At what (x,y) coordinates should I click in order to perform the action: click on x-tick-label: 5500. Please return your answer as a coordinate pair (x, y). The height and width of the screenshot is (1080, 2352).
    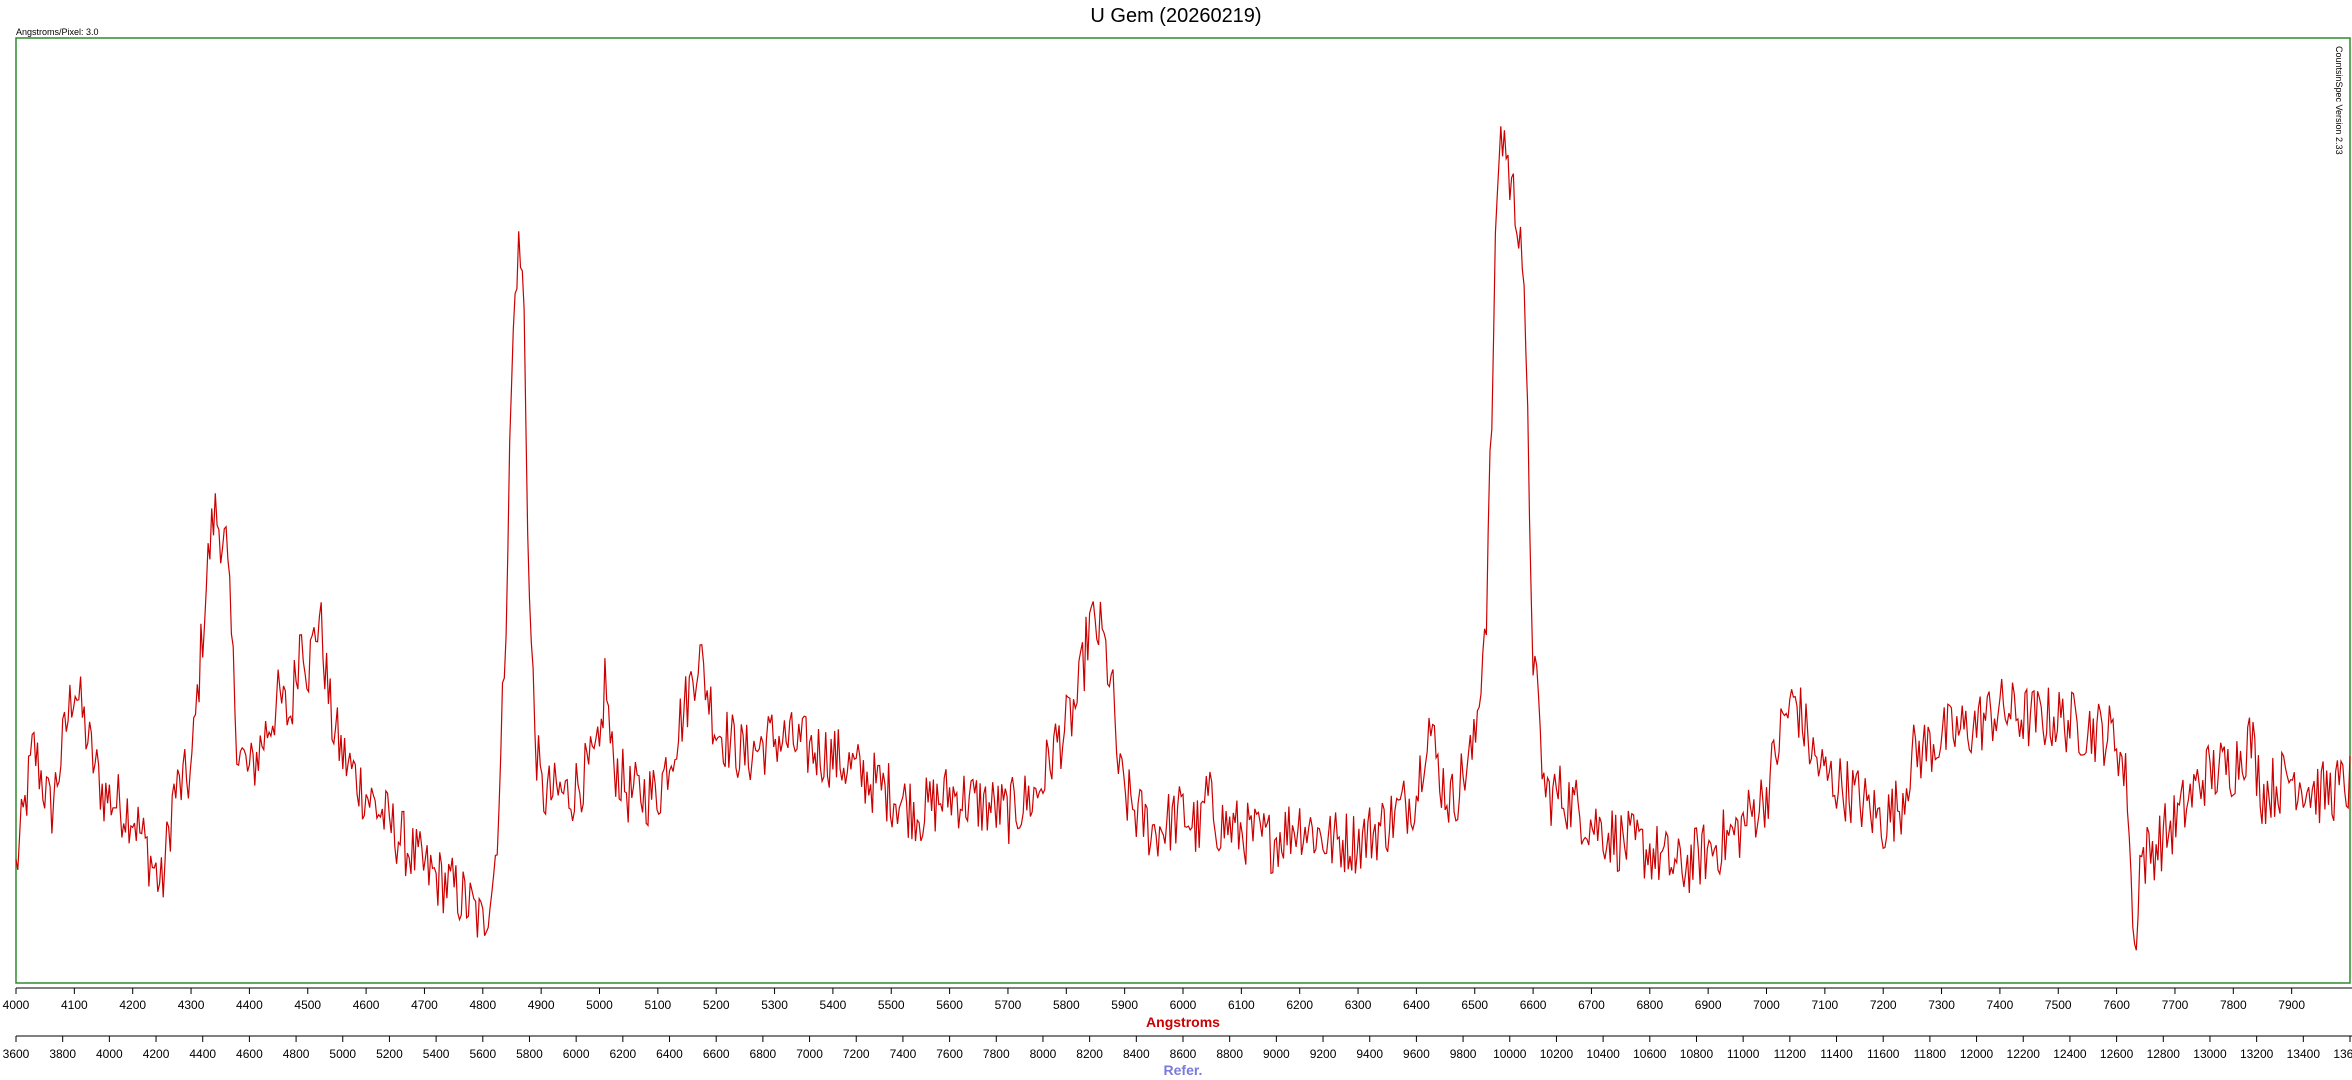
    Looking at the image, I should click on (891, 1005).